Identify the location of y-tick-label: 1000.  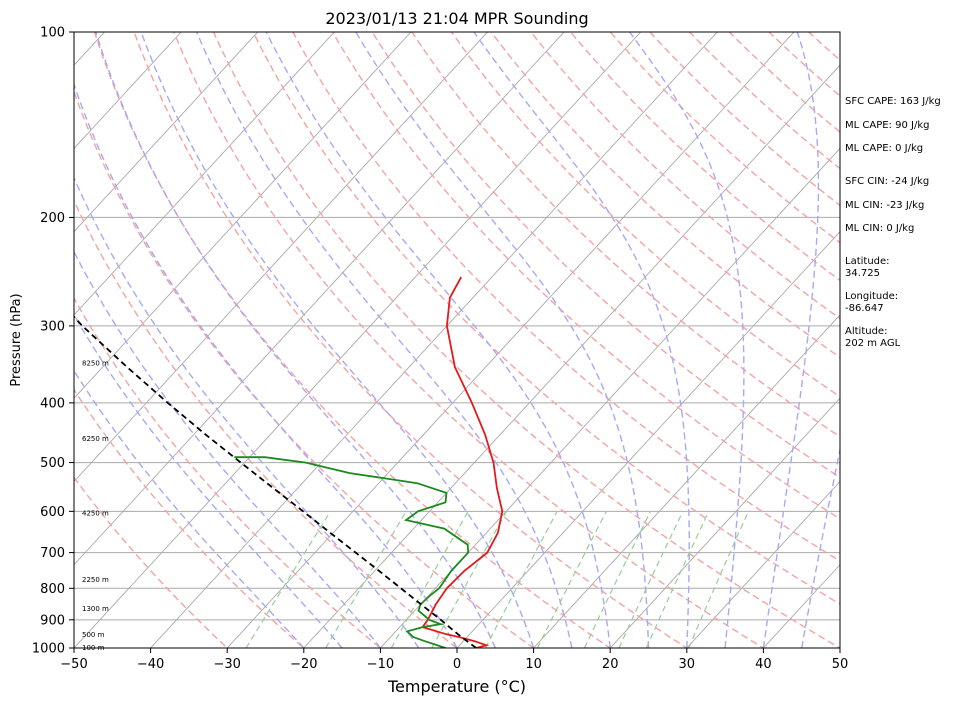
(48, 649).